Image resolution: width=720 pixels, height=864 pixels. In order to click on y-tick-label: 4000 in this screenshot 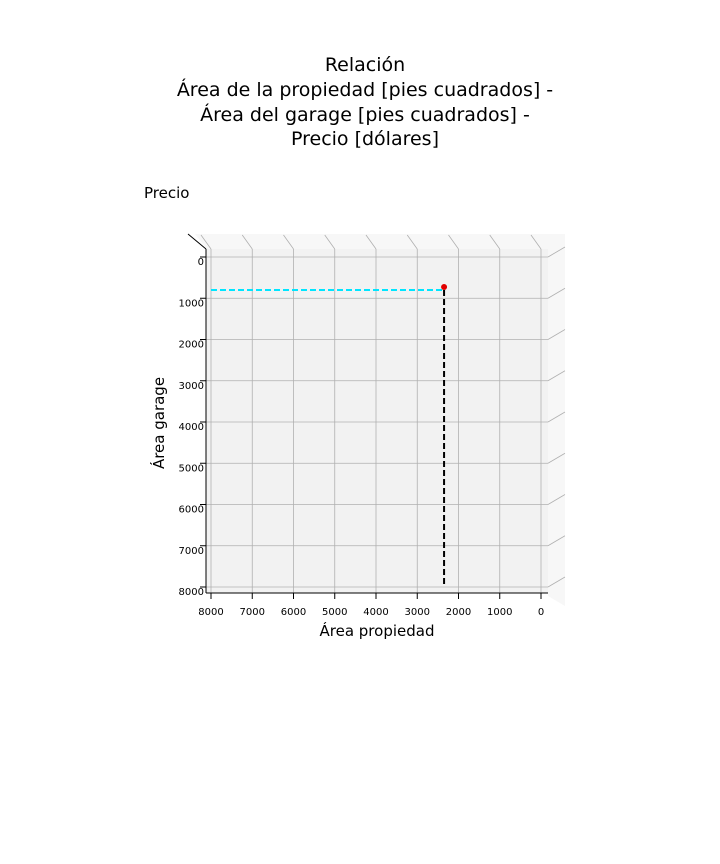, I will do `click(191, 427)`.